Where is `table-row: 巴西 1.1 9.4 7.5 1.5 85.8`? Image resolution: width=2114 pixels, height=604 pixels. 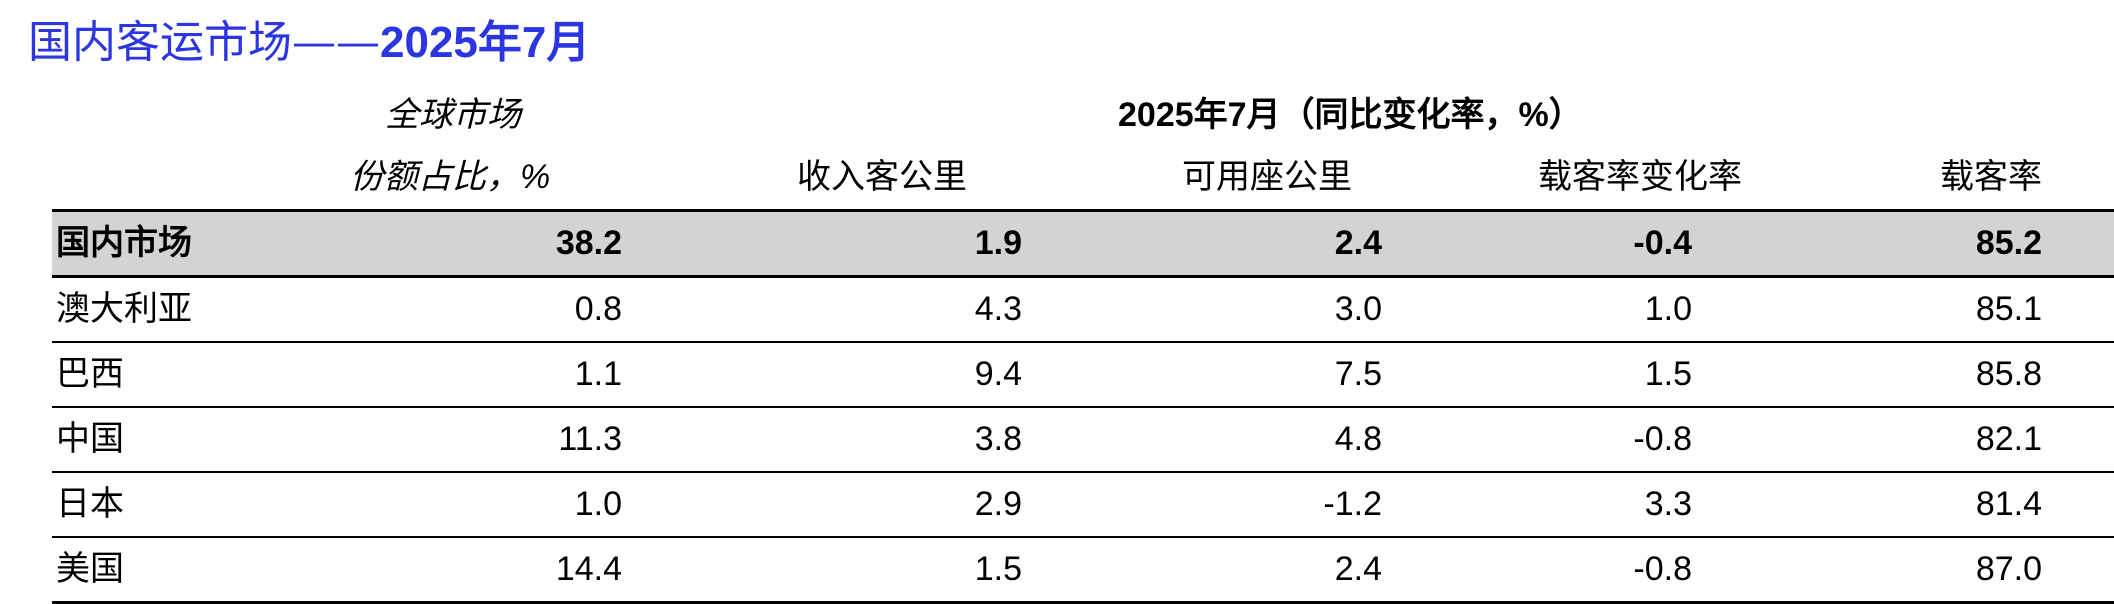
table-row: 巴西 1.1 9.4 7.5 1.5 85.8 is located at coordinates (1083, 374).